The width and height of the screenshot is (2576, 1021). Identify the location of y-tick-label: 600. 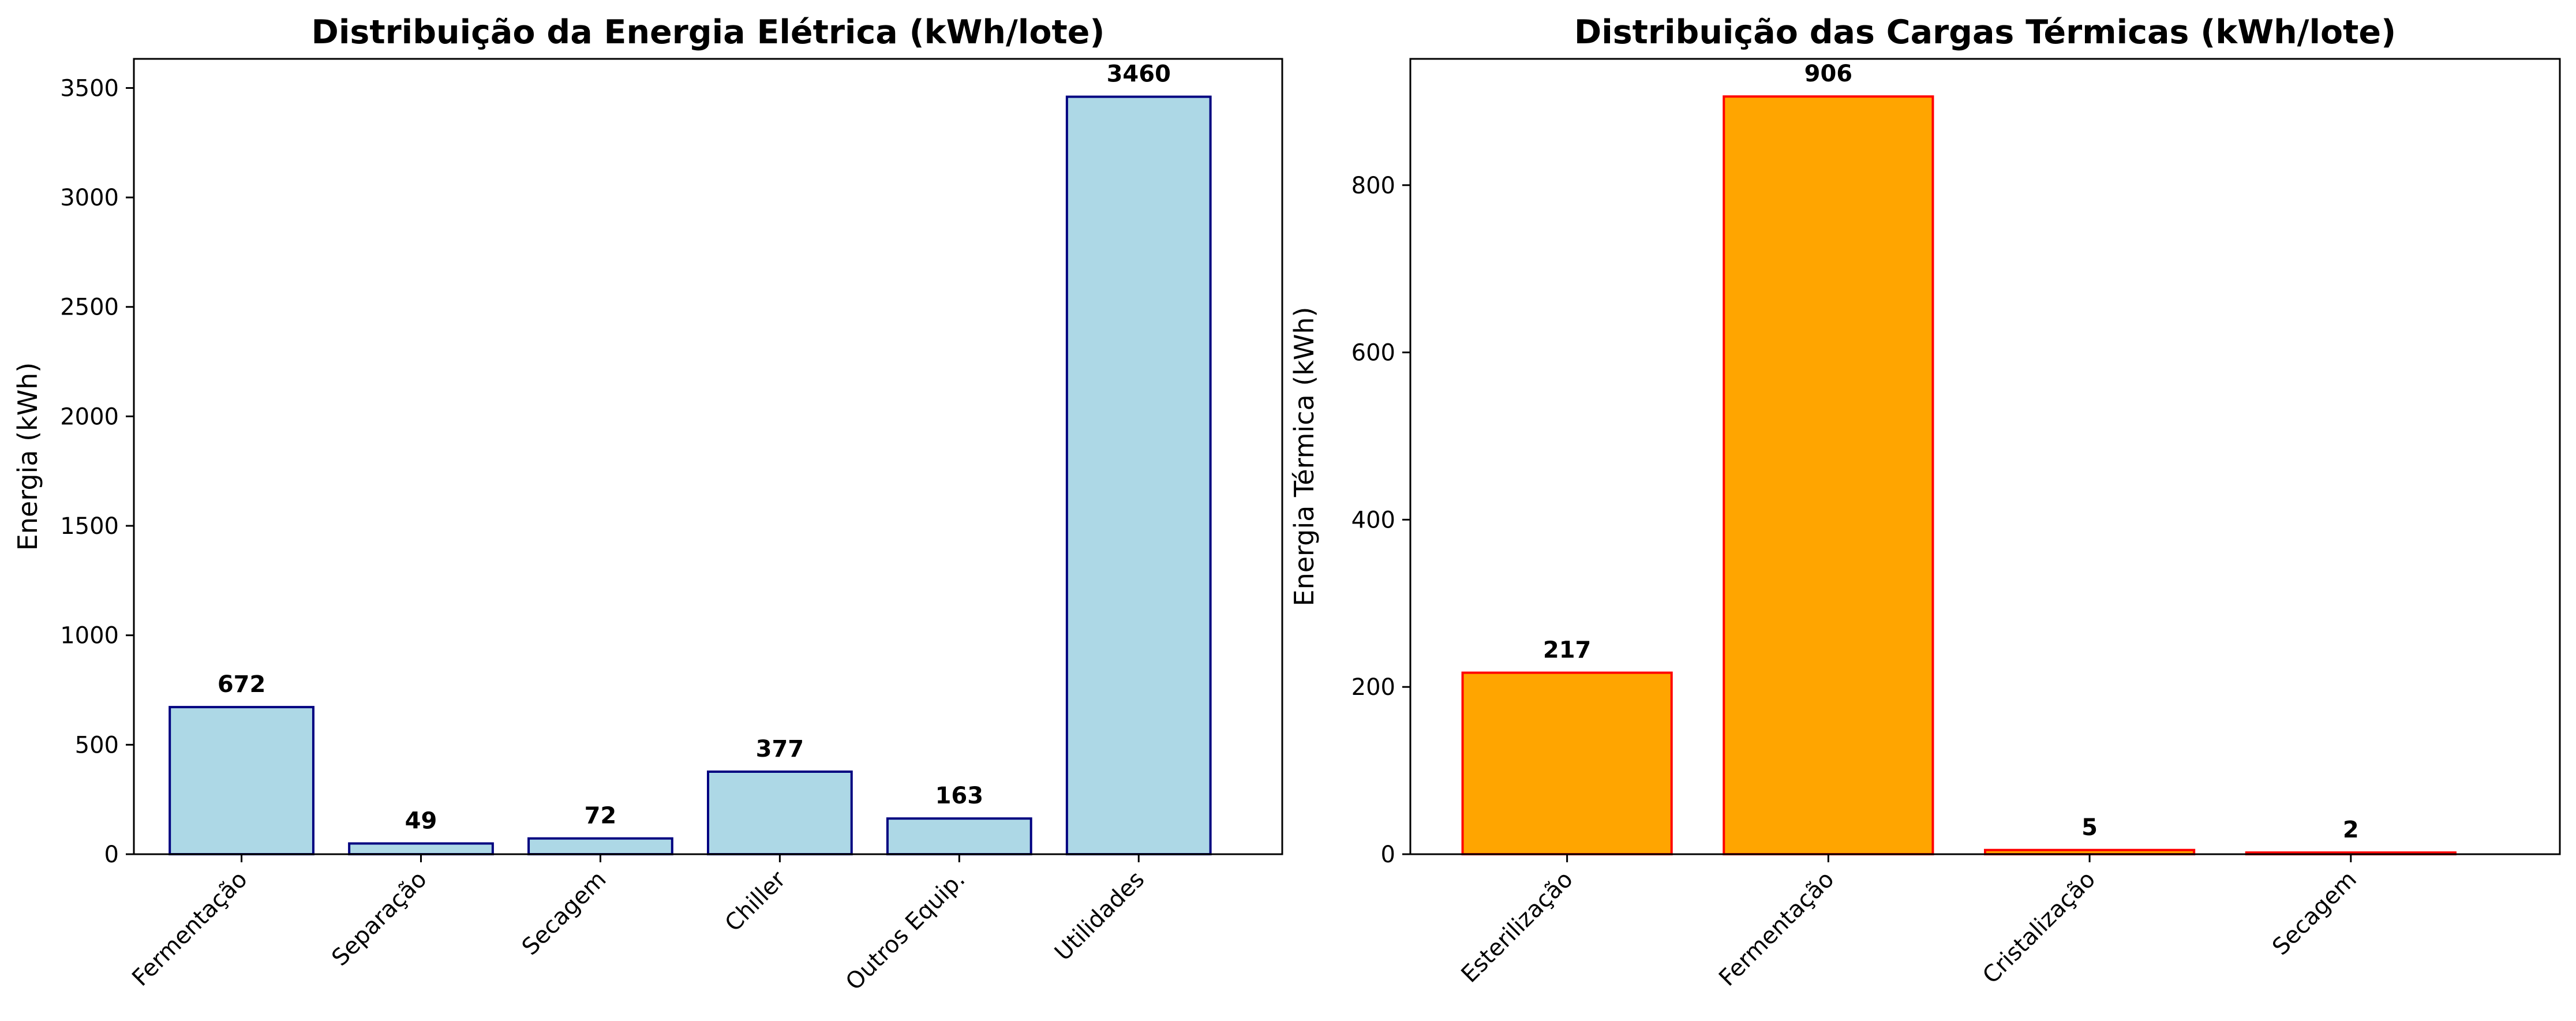
(1373, 353).